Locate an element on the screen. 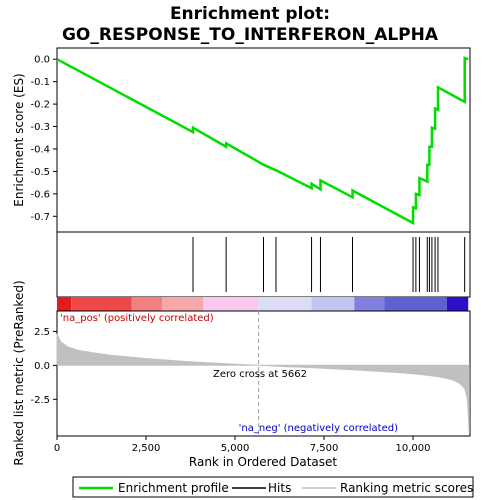 The image size is (500, 500). metric-tick-label: -2.5 is located at coordinates (40, 400).